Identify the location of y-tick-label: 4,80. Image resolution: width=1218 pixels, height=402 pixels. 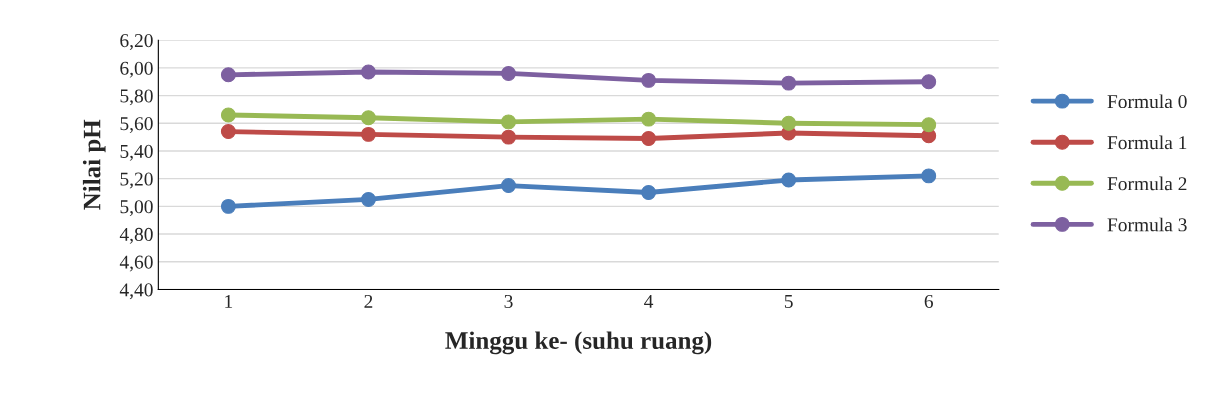
(136, 235).